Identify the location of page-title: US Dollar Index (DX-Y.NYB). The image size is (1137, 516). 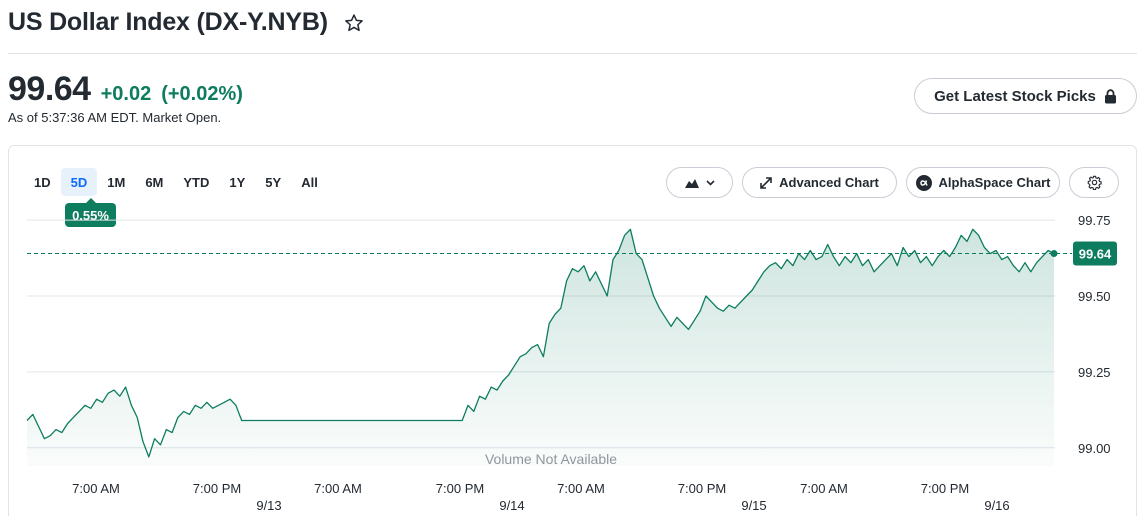
(168, 22).